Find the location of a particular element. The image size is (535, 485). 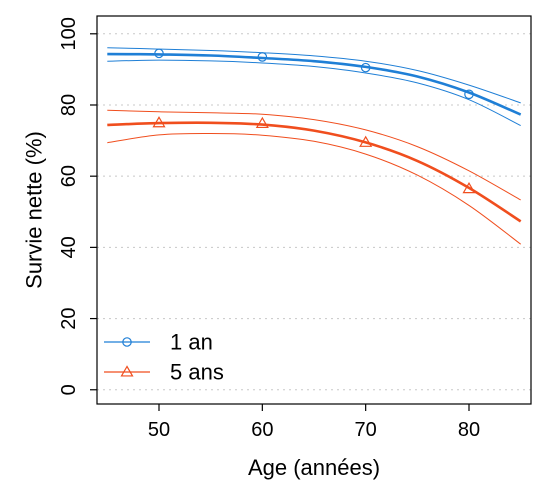

y-axis-title: Survie nette (%) is located at coordinates (34, 210).